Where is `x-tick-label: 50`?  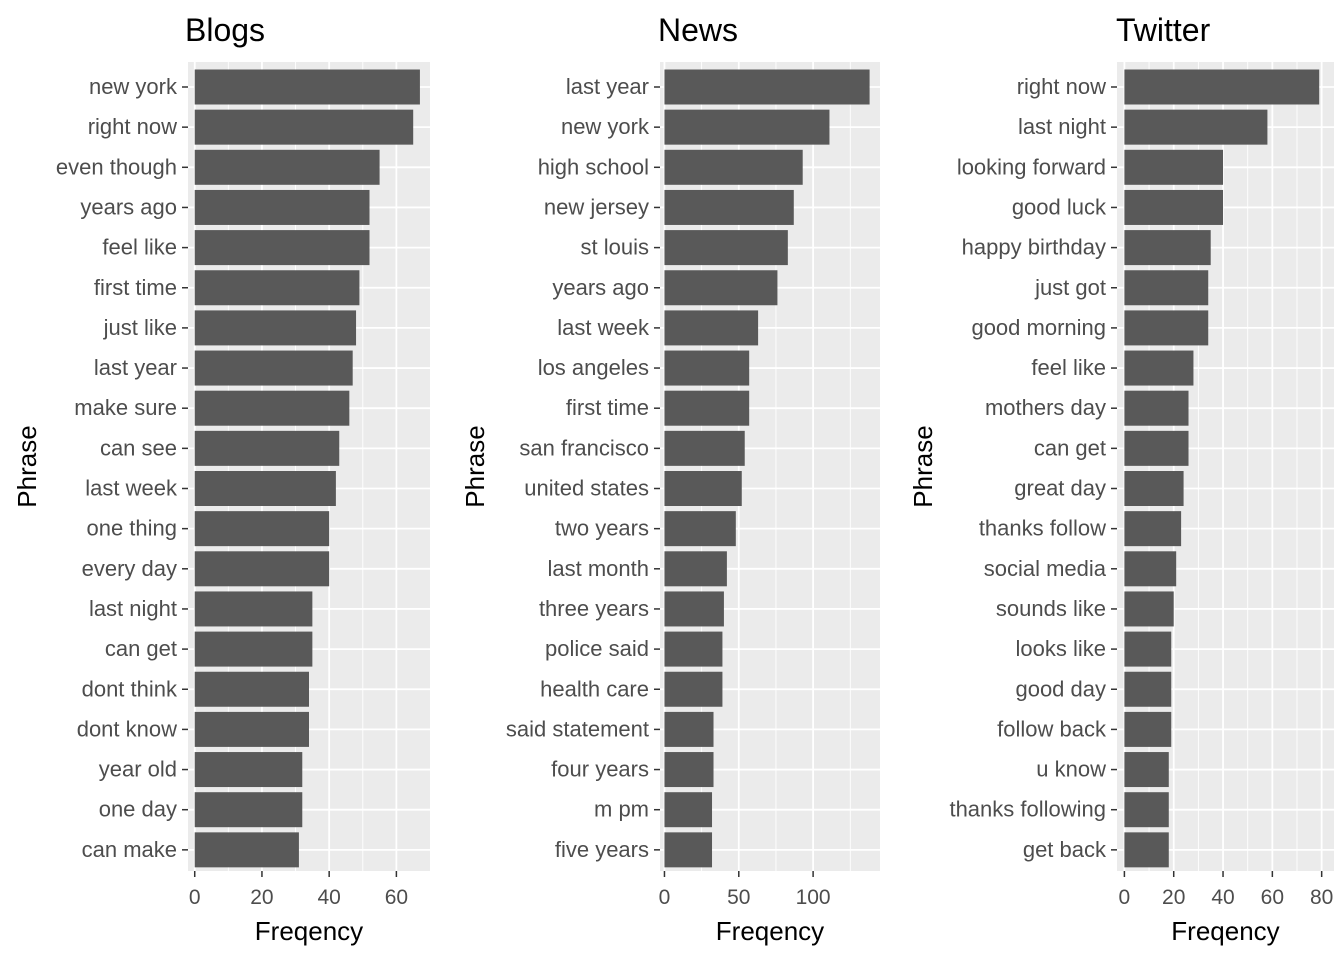
x-tick-label: 50 is located at coordinates (738, 897).